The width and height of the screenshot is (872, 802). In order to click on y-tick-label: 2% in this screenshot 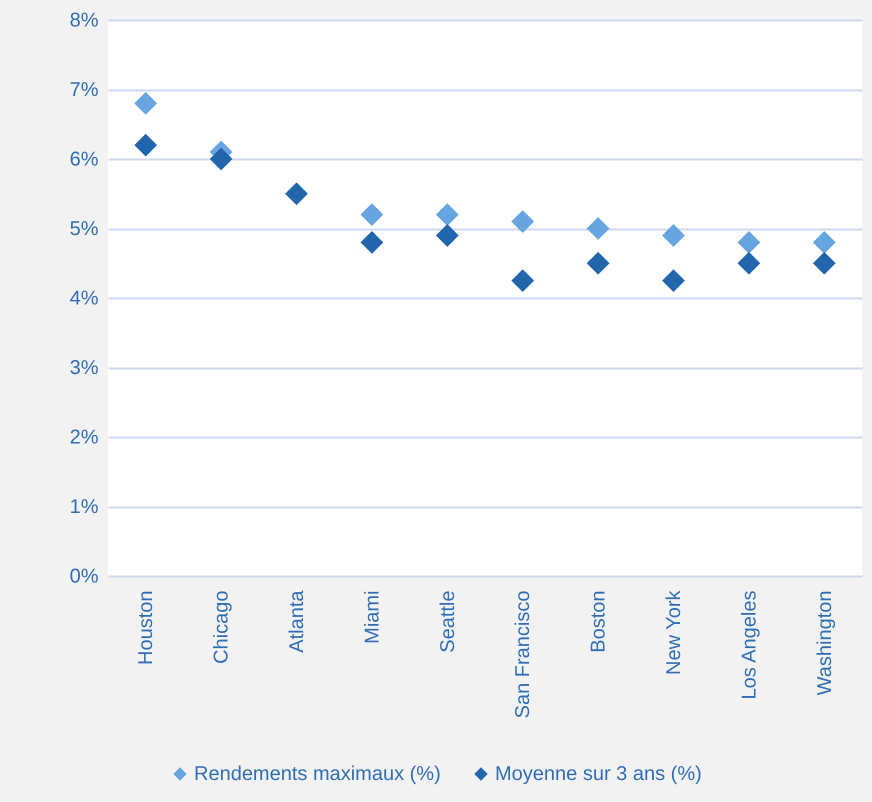, I will do `click(84, 437)`.